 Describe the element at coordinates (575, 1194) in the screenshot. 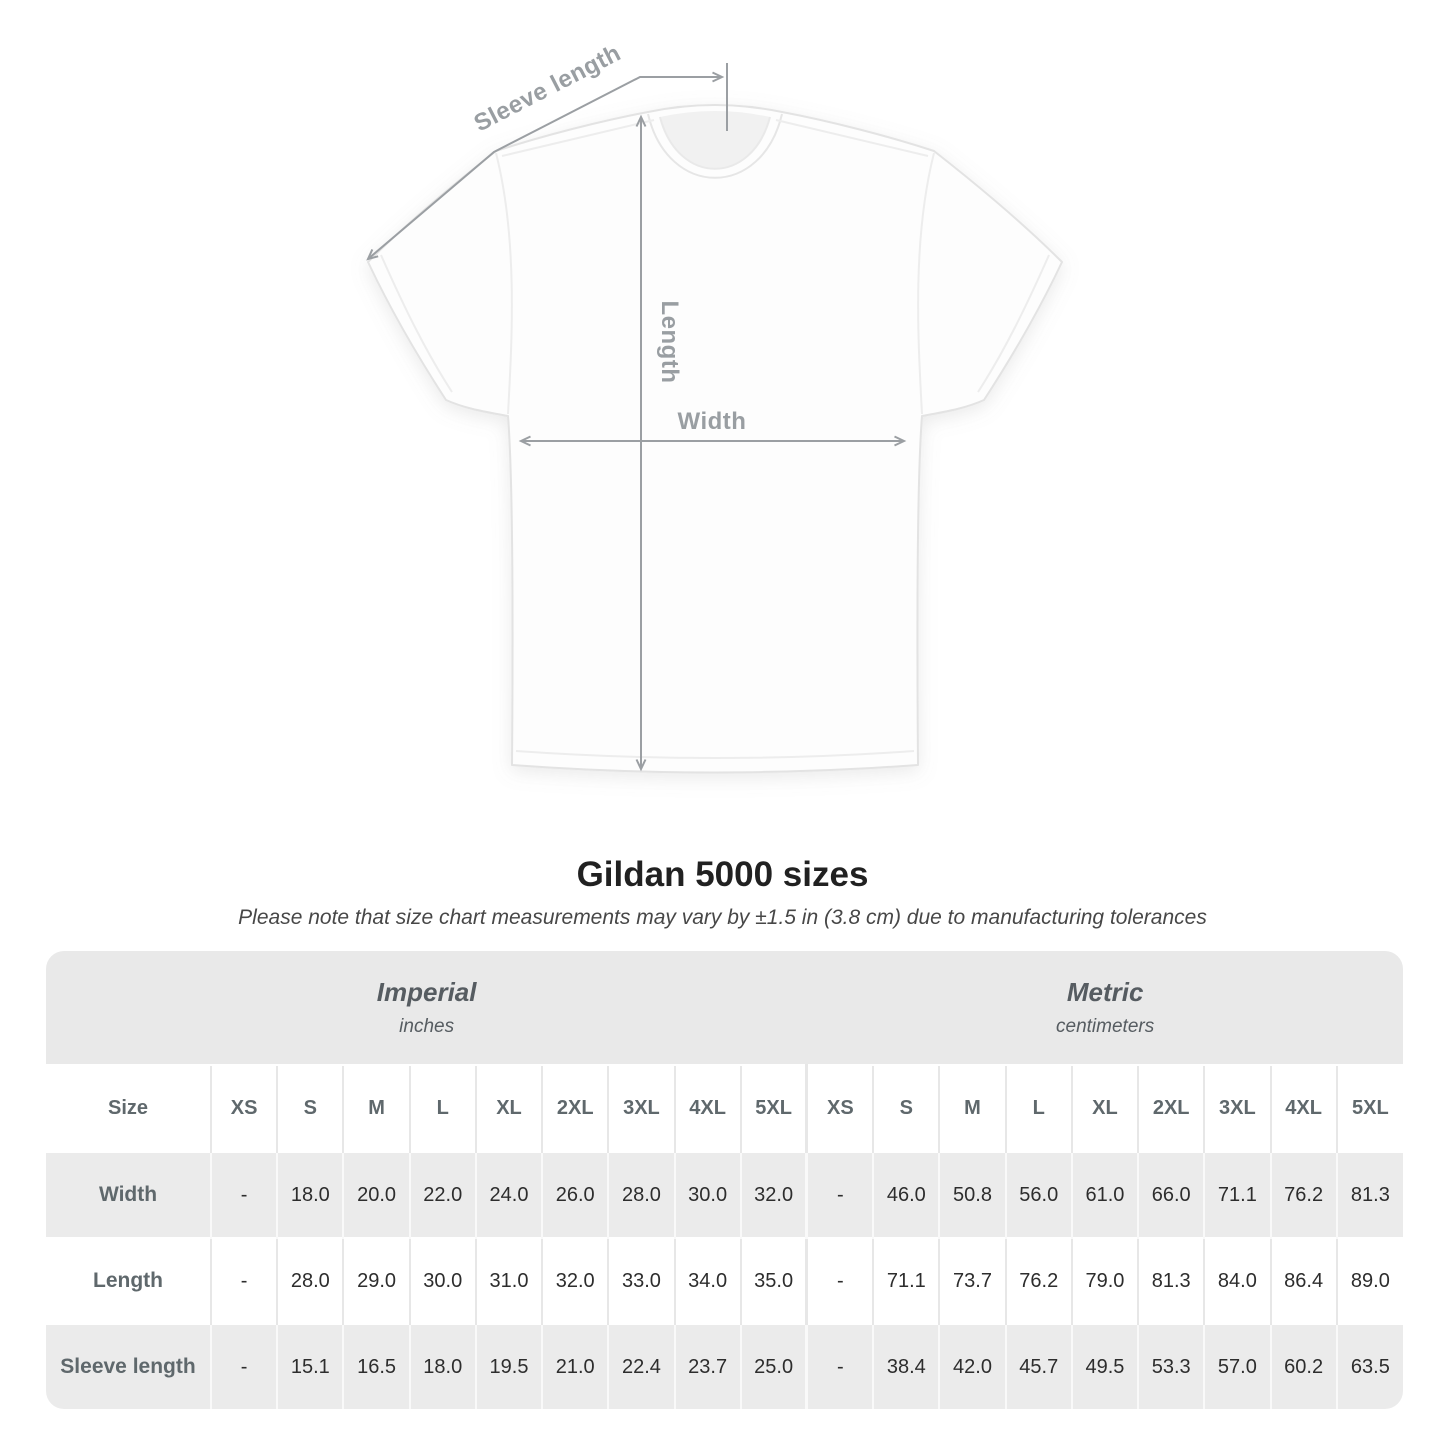

I see `value-cell: 26.0` at that location.